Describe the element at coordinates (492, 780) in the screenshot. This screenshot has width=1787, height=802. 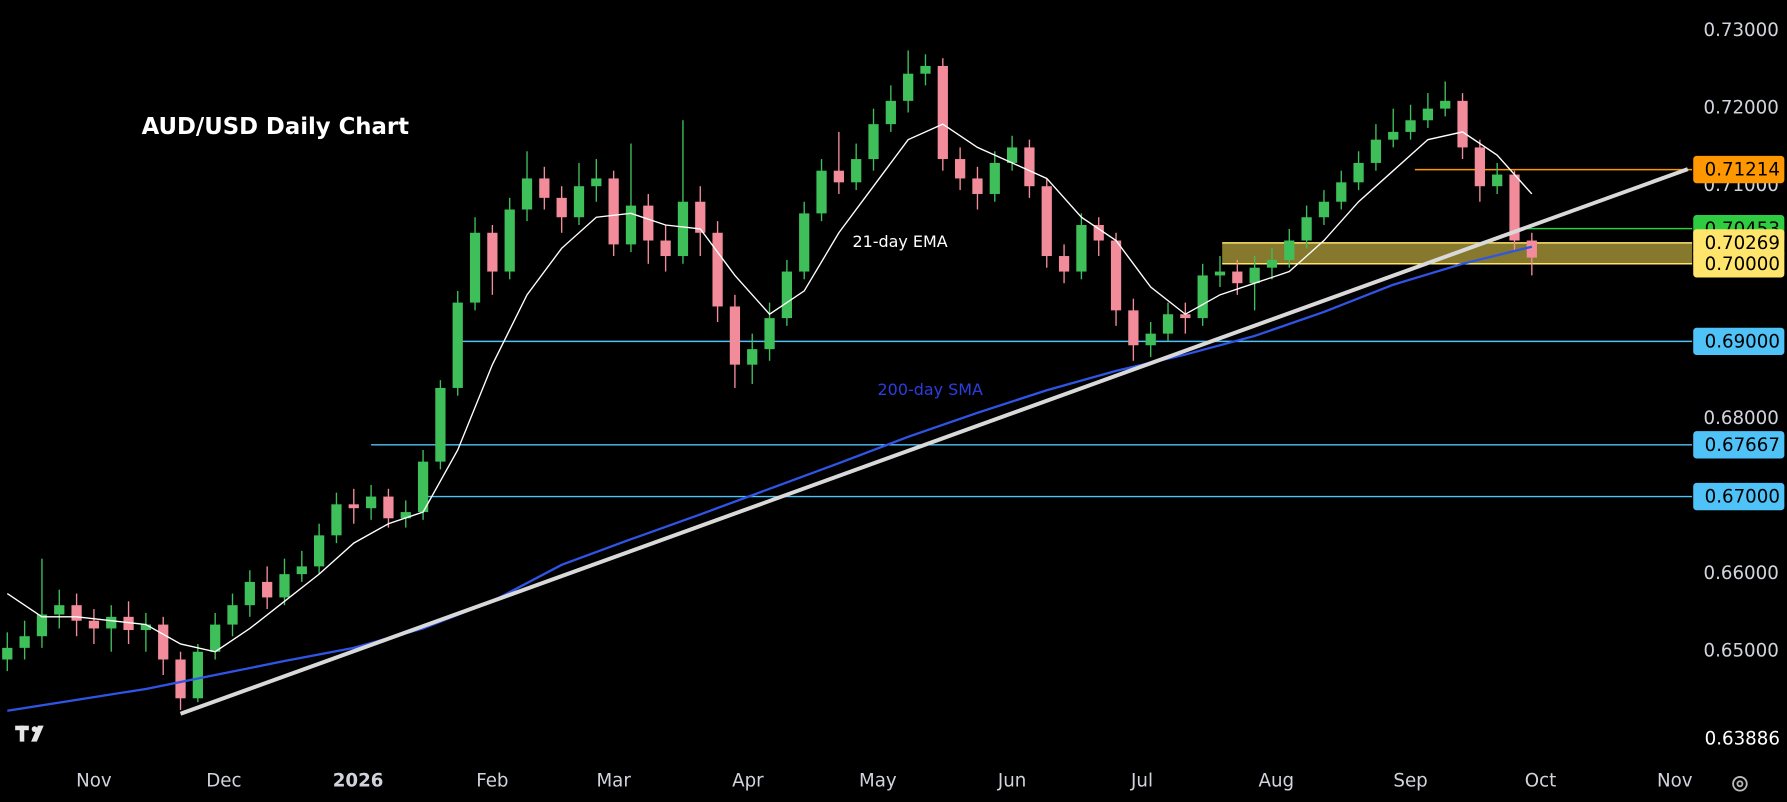
I see `x-tick-label: Feb` at that location.